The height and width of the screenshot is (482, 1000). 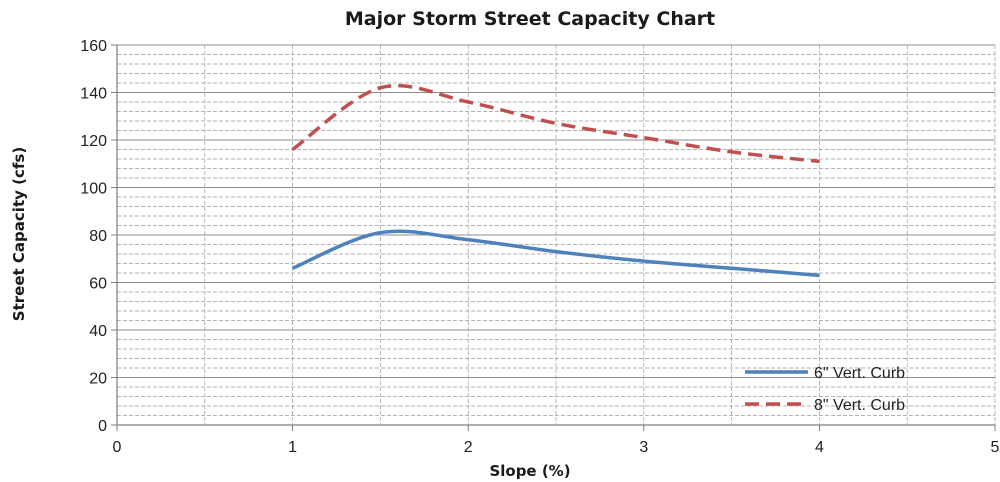 What do you see at coordinates (859, 373) in the screenshot?
I see `legend-label-1: 6" Vert. Curb` at bounding box center [859, 373].